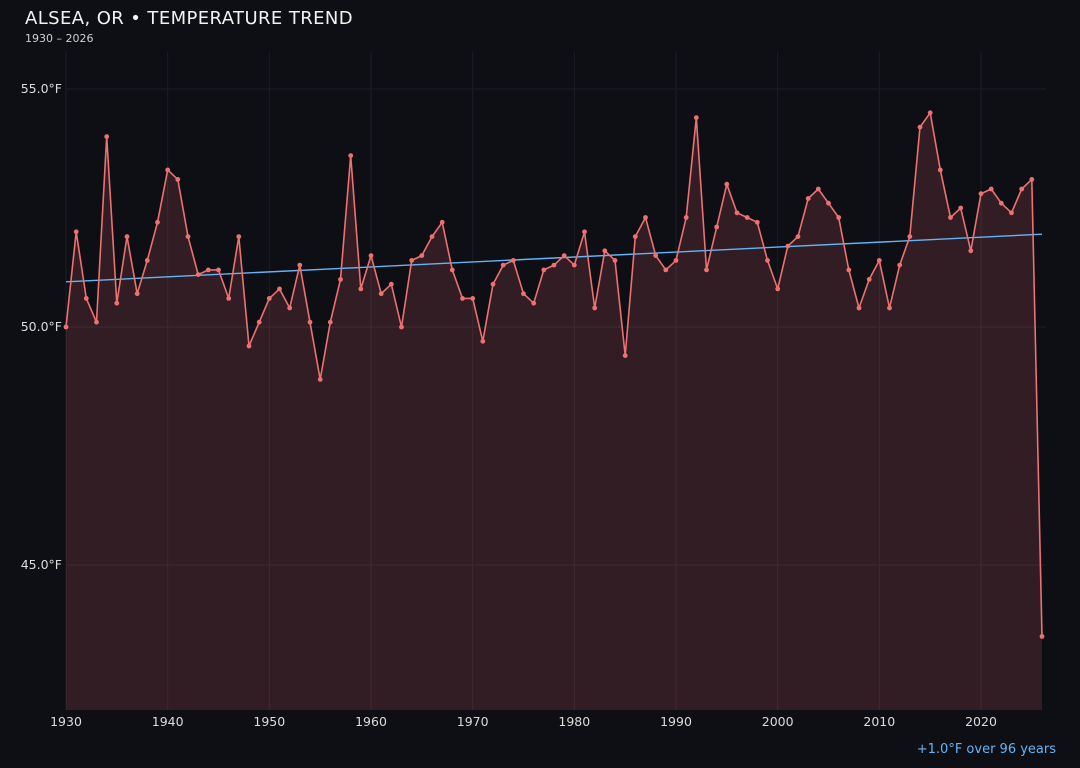 The width and height of the screenshot is (1080, 768). Describe the element at coordinates (981, 721) in the screenshot. I see `x-axis-label: 2020` at that location.